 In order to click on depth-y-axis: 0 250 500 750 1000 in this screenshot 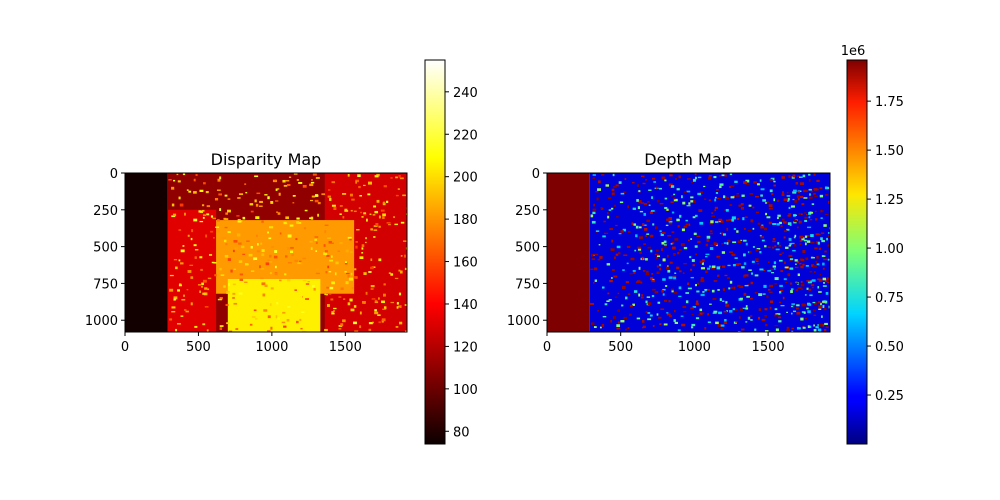, I will do `click(527, 248)`.